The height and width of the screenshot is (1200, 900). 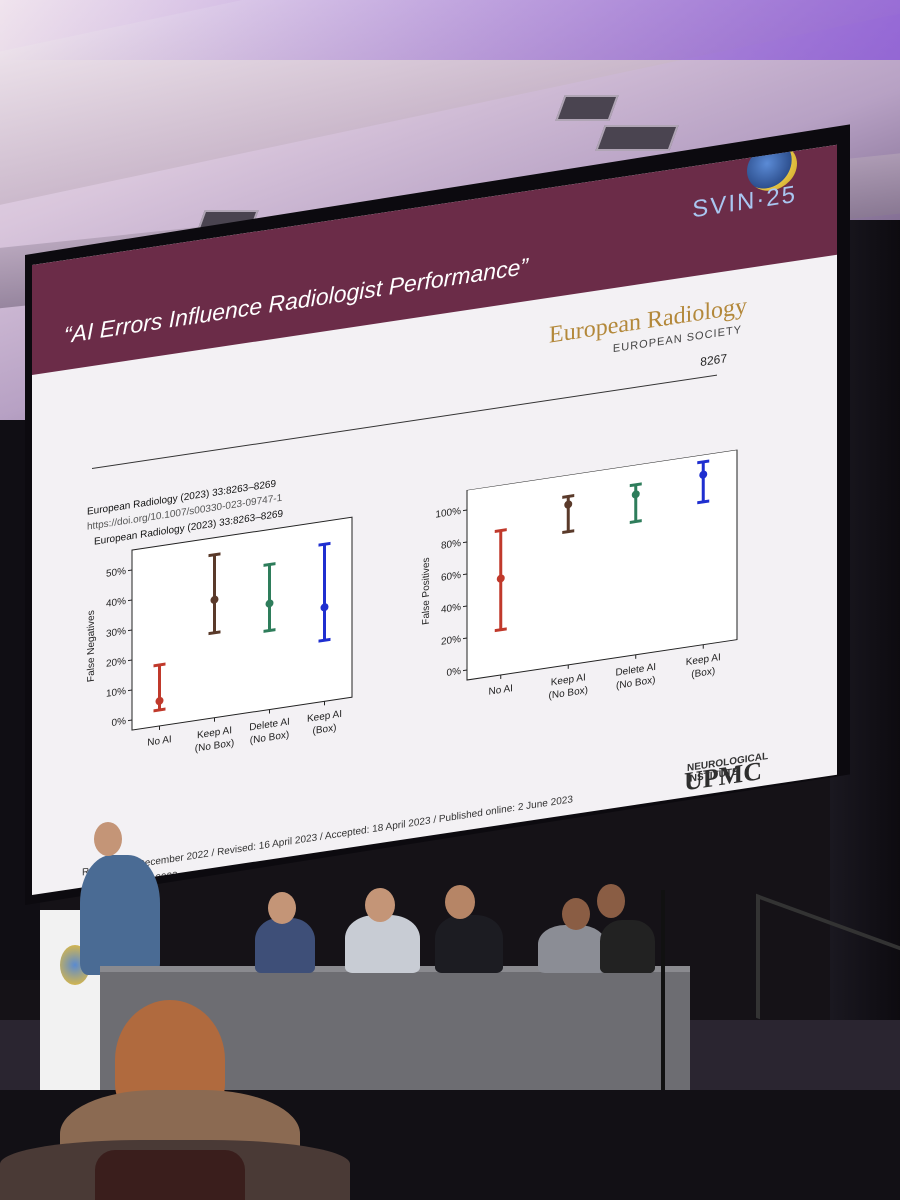 What do you see at coordinates (170, 1175) in the screenshot?
I see `chair` at bounding box center [170, 1175].